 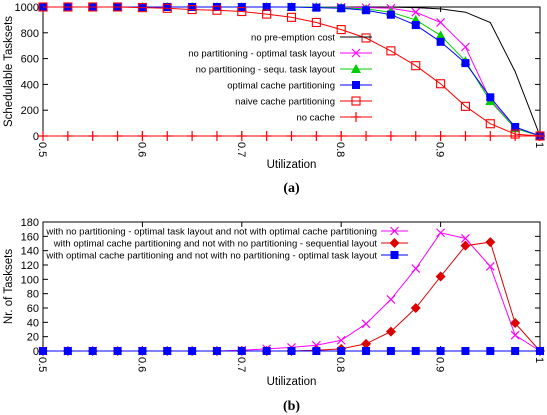 I want to click on legend-label: no cache, so click(x=315, y=118).